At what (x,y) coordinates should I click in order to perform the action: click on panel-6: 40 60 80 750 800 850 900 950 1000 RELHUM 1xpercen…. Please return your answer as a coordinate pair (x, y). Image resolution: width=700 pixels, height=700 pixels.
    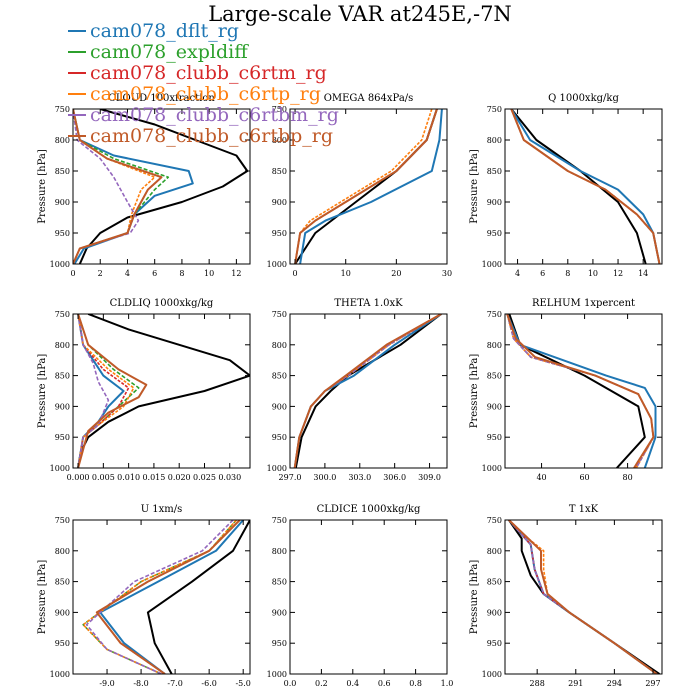
    Looking at the image, I should click on (566, 390).